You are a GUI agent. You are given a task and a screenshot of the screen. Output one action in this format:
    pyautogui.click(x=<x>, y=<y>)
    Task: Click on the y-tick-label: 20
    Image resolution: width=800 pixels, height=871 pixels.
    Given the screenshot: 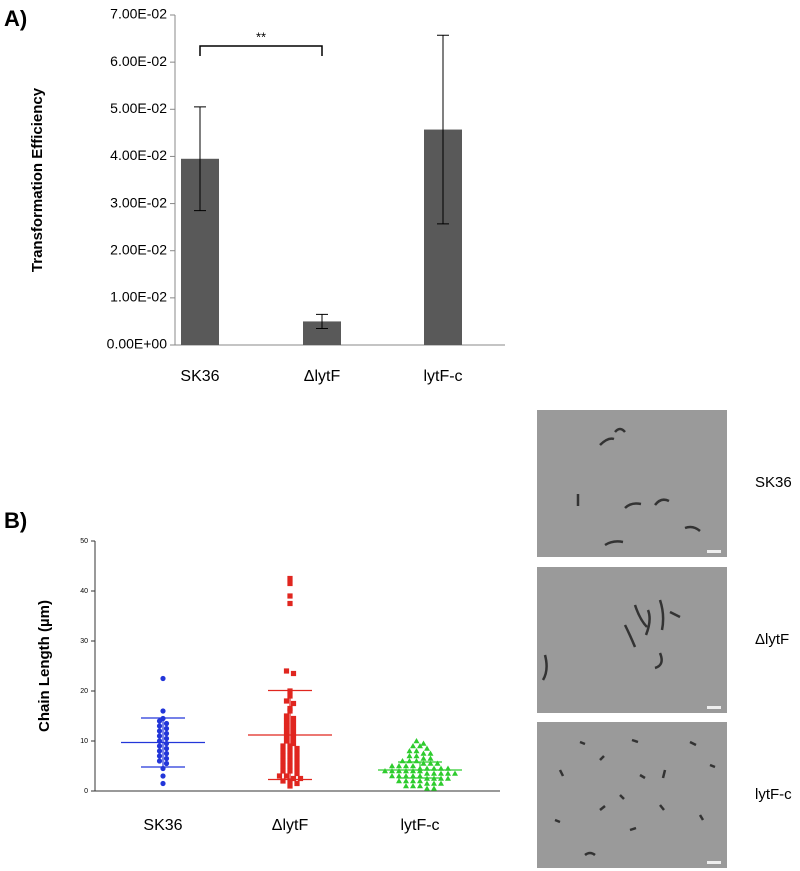 What is the action you would take?
    pyautogui.click(x=84, y=691)
    